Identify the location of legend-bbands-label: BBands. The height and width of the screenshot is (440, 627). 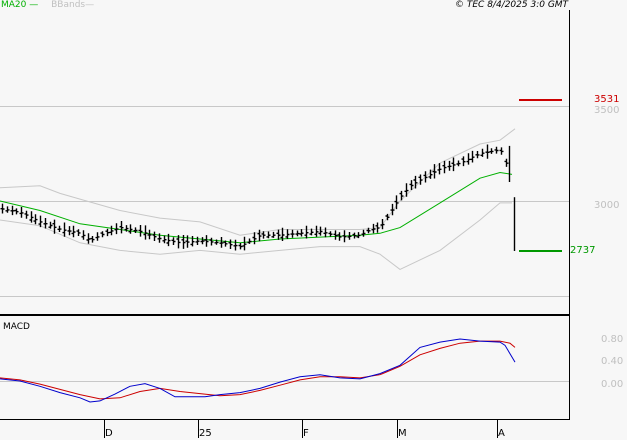
(68, 5).